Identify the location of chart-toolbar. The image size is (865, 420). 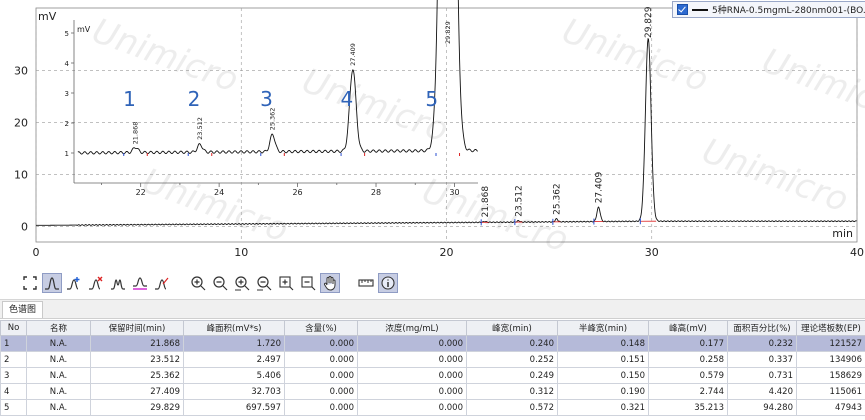
(432, 283).